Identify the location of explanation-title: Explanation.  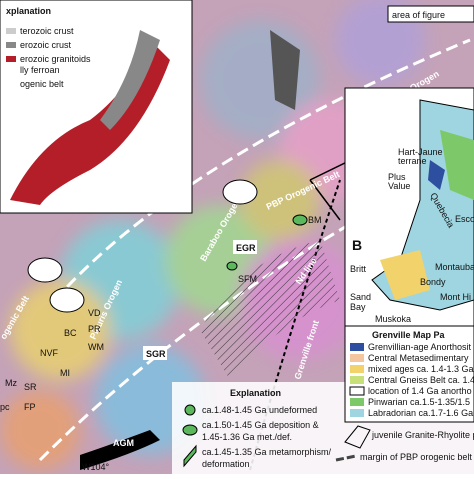
(255, 393).